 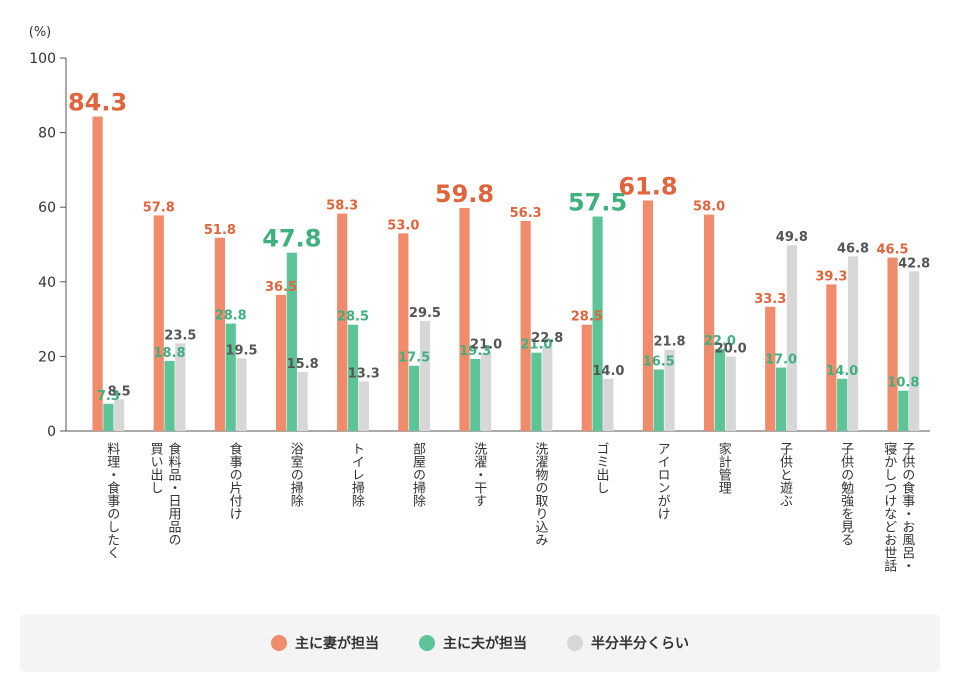 I want to click on category-label: 食事の片付け, so click(x=235, y=480).